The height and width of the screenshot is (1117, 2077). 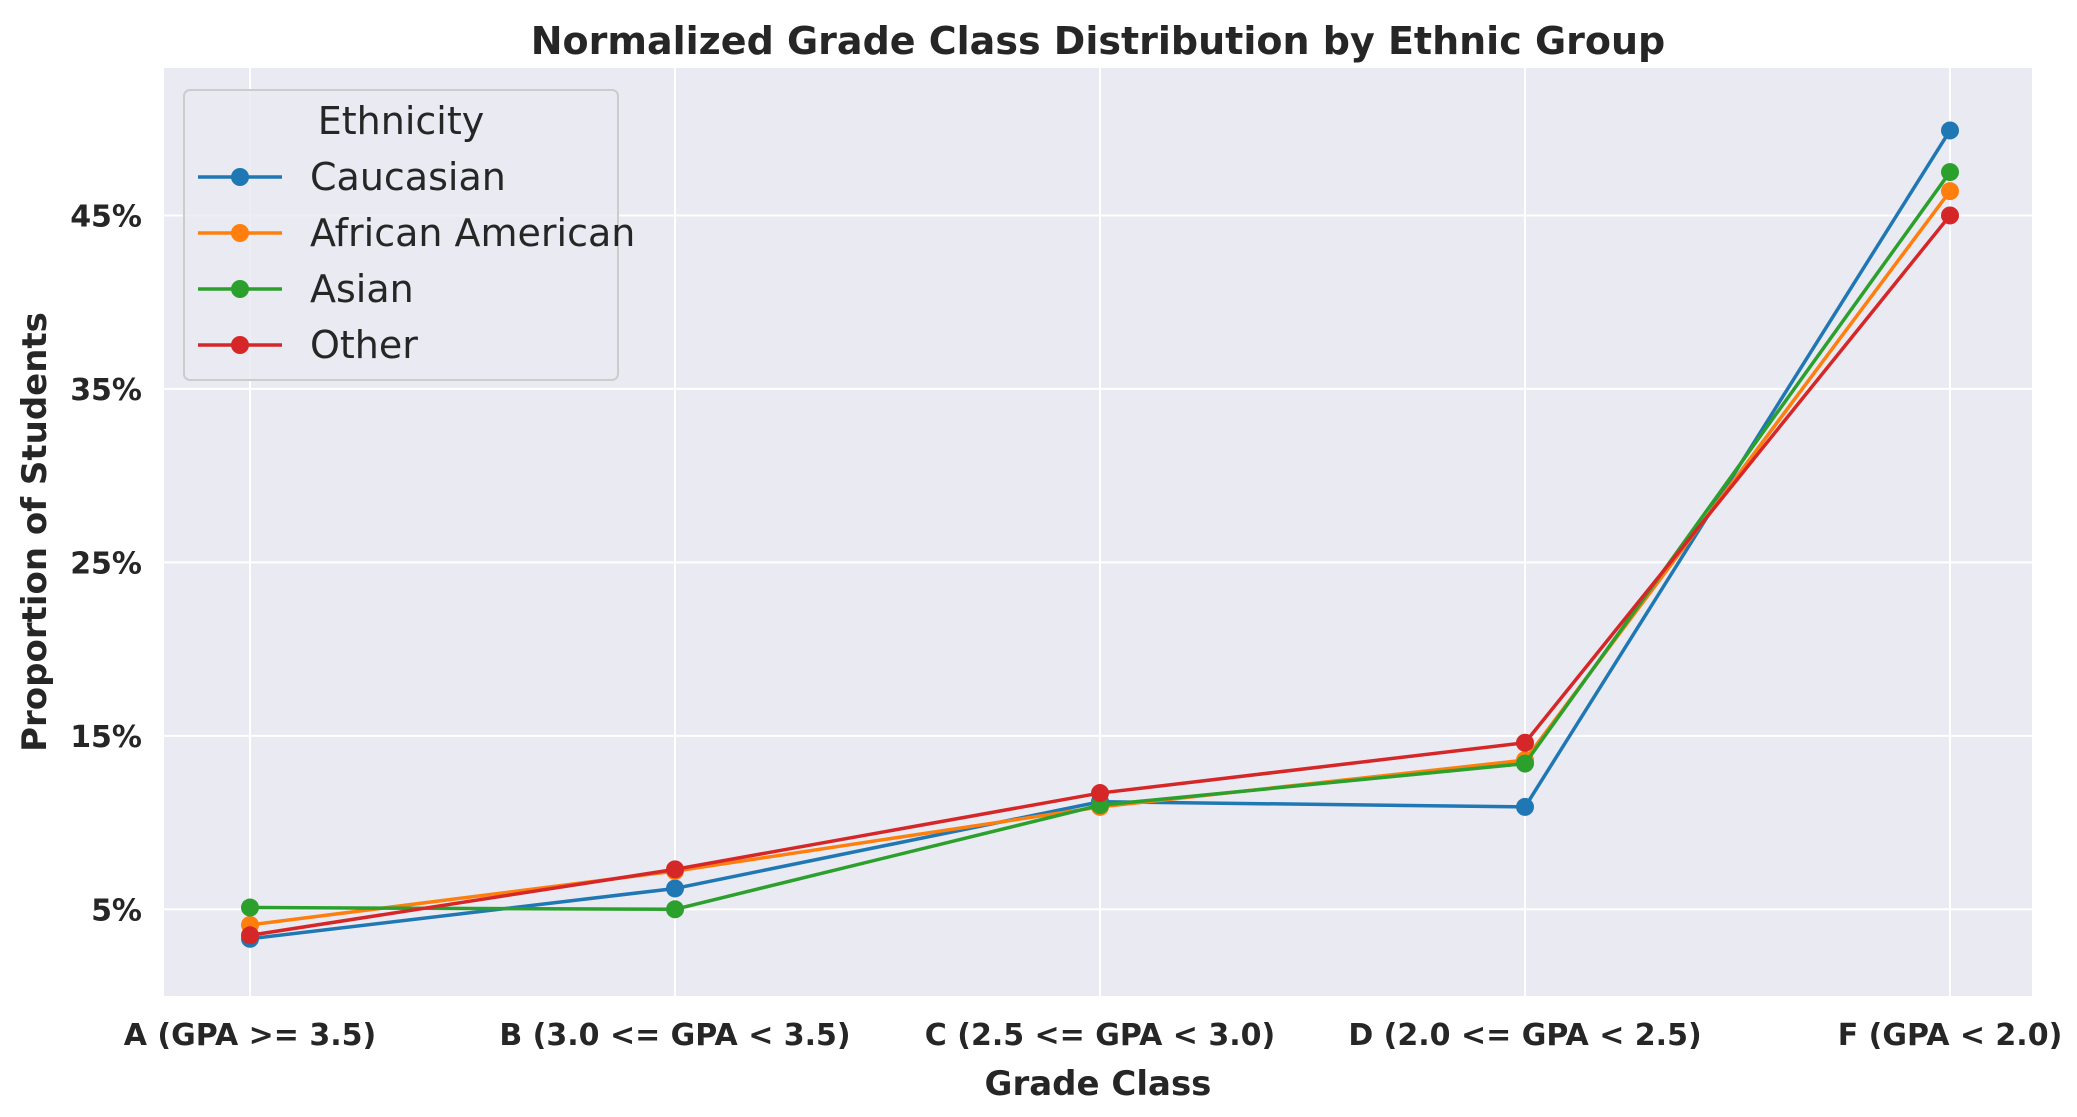 I want to click on y-tick-label: 5%, so click(x=116, y=910).